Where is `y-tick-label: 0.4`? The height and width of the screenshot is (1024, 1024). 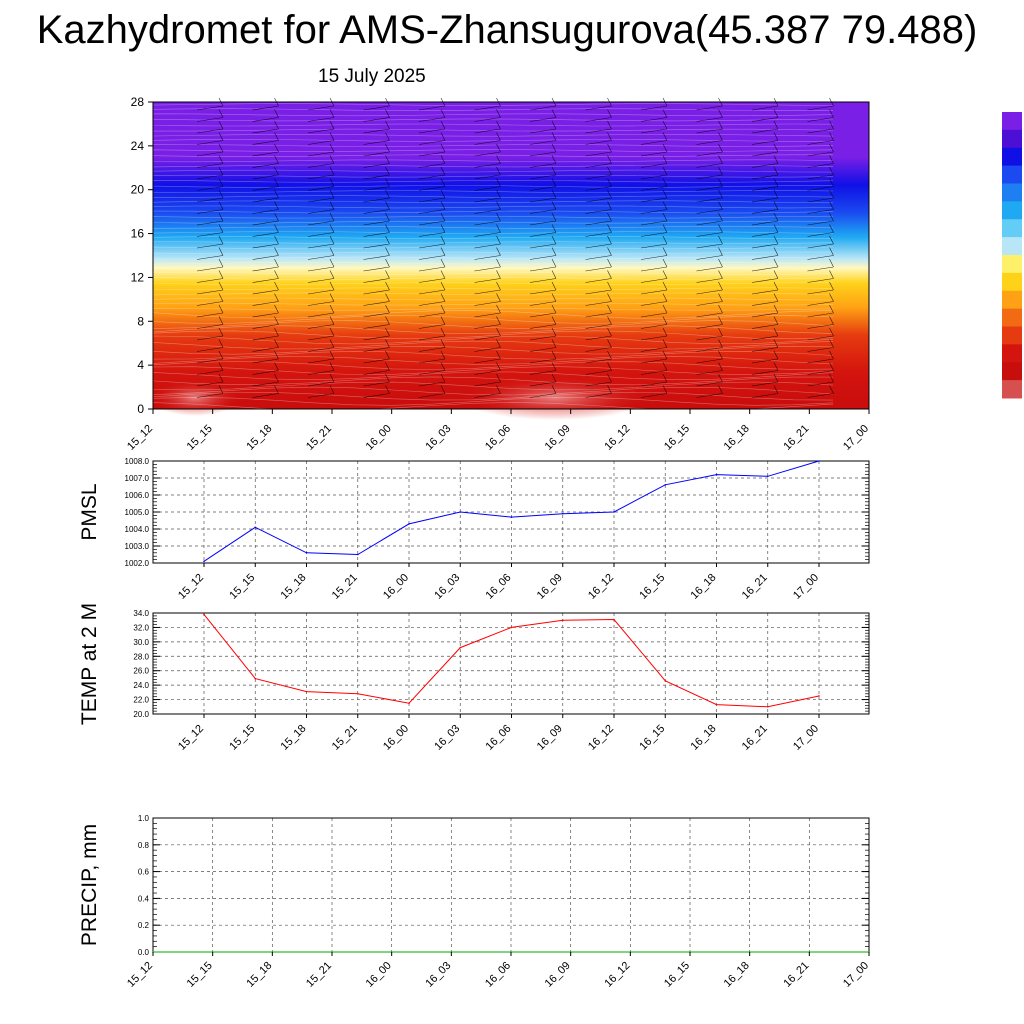
y-tick-label: 0.4 is located at coordinates (144, 898).